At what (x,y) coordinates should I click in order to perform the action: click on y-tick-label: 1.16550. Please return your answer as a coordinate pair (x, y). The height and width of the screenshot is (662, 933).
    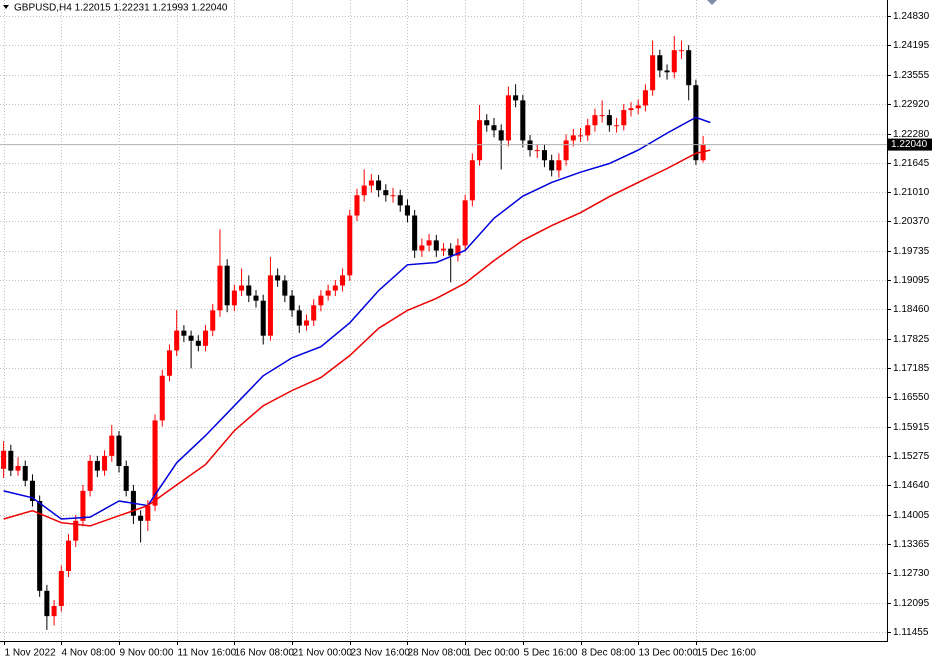
    Looking at the image, I should click on (911, 397).